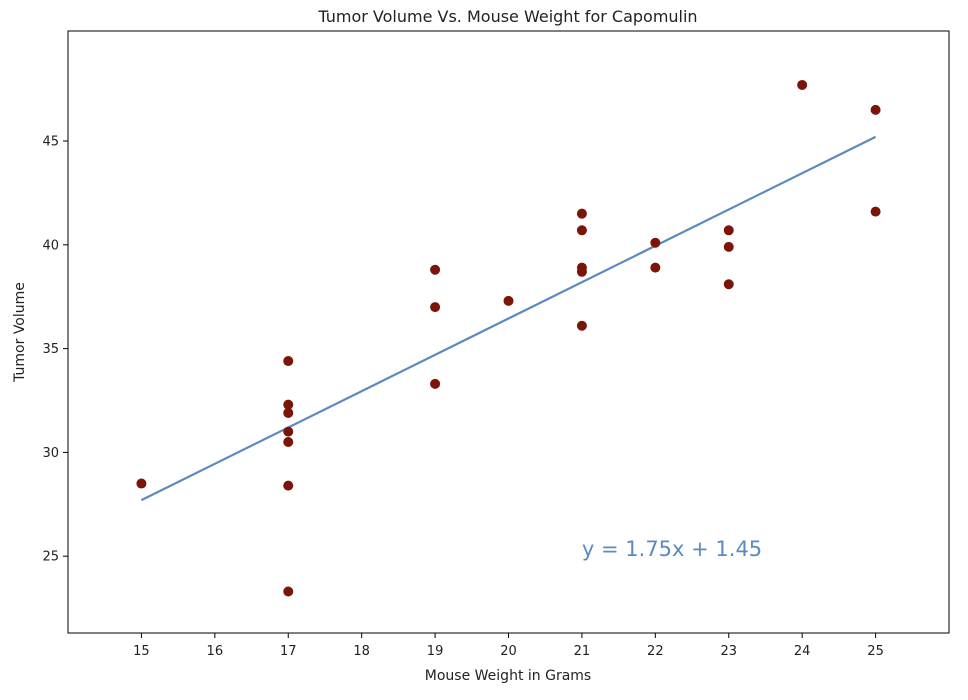 Image resolution: width=968 pixels, height=700 pixels. What do you see at coordinates (50, 349) in the screenshot?
I see `y-tick-label: 35` at bounding box center [50, 349].